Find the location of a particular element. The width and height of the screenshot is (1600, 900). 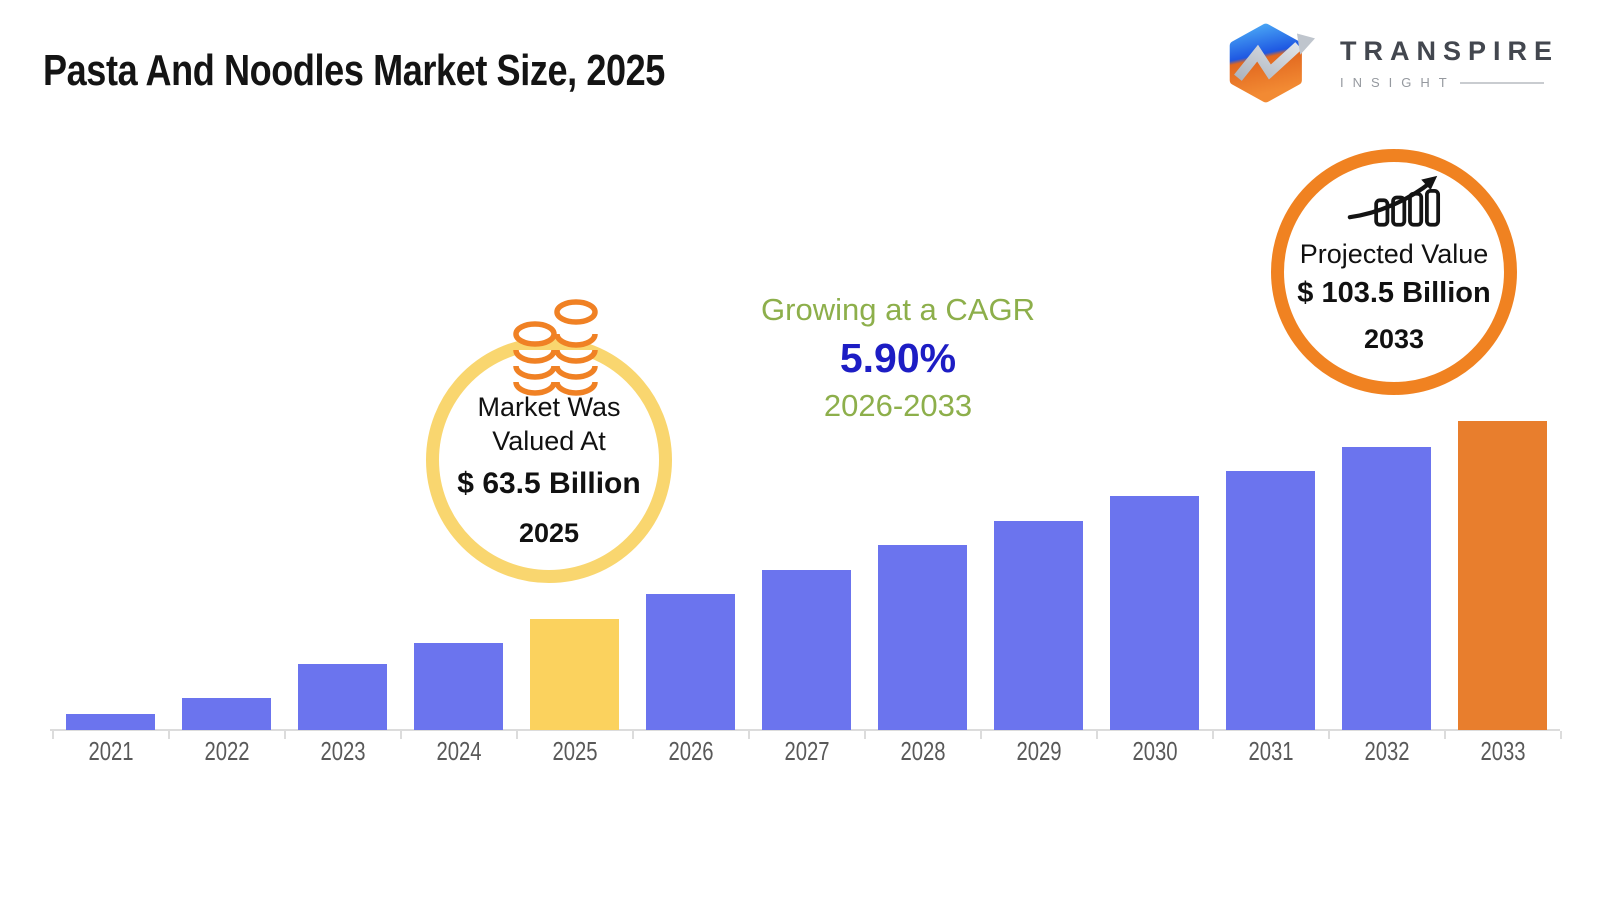

coins-icon is located at coordinates (555, 347).